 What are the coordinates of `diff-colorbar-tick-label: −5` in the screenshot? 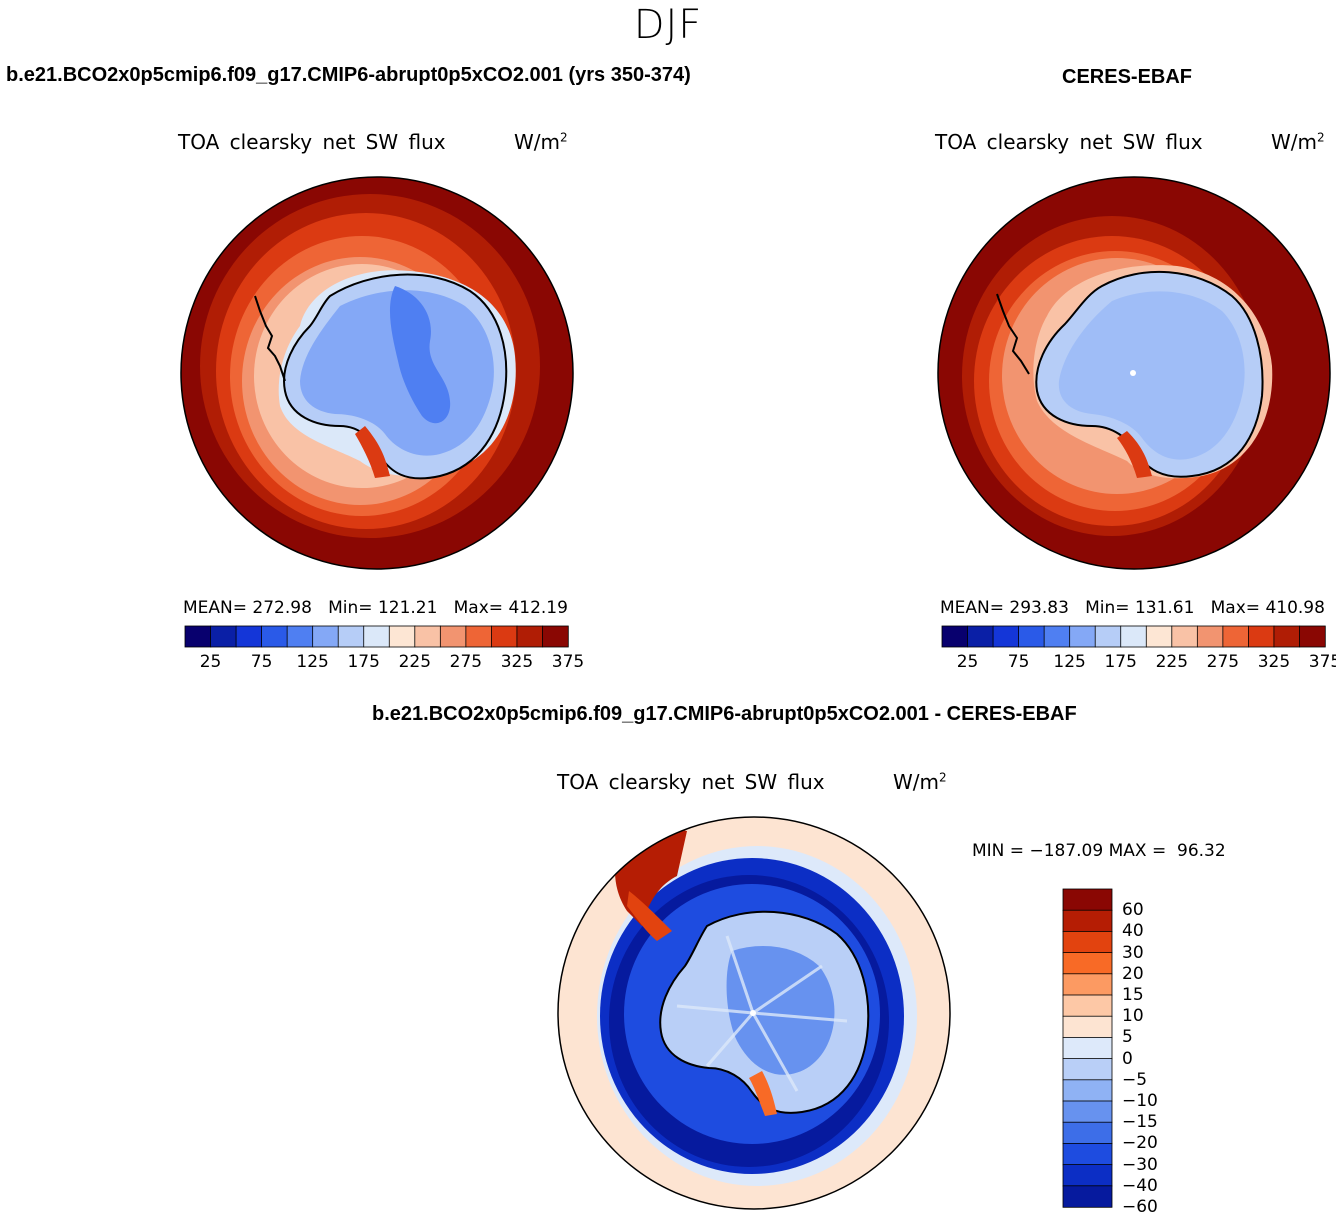 It's located at (1135, 1079).